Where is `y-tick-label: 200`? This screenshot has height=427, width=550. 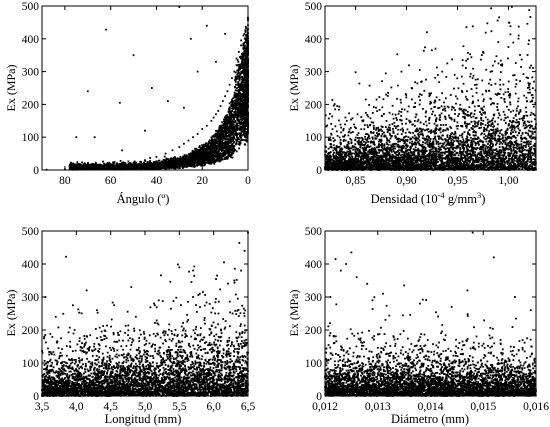
y-tick-label: 200 is located at coordinates (31, 105).